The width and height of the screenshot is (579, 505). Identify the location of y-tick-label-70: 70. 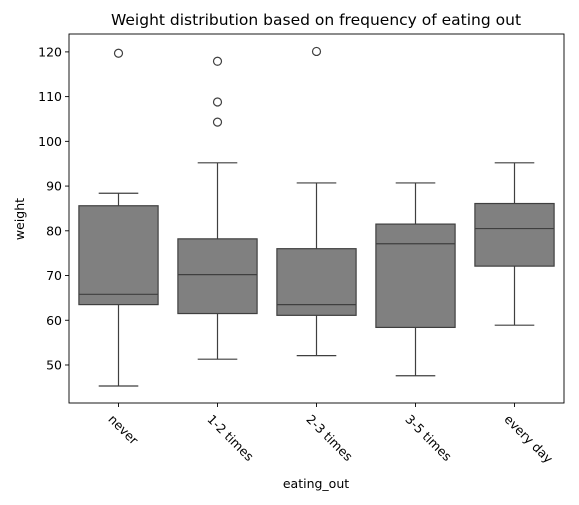
(54, 275).